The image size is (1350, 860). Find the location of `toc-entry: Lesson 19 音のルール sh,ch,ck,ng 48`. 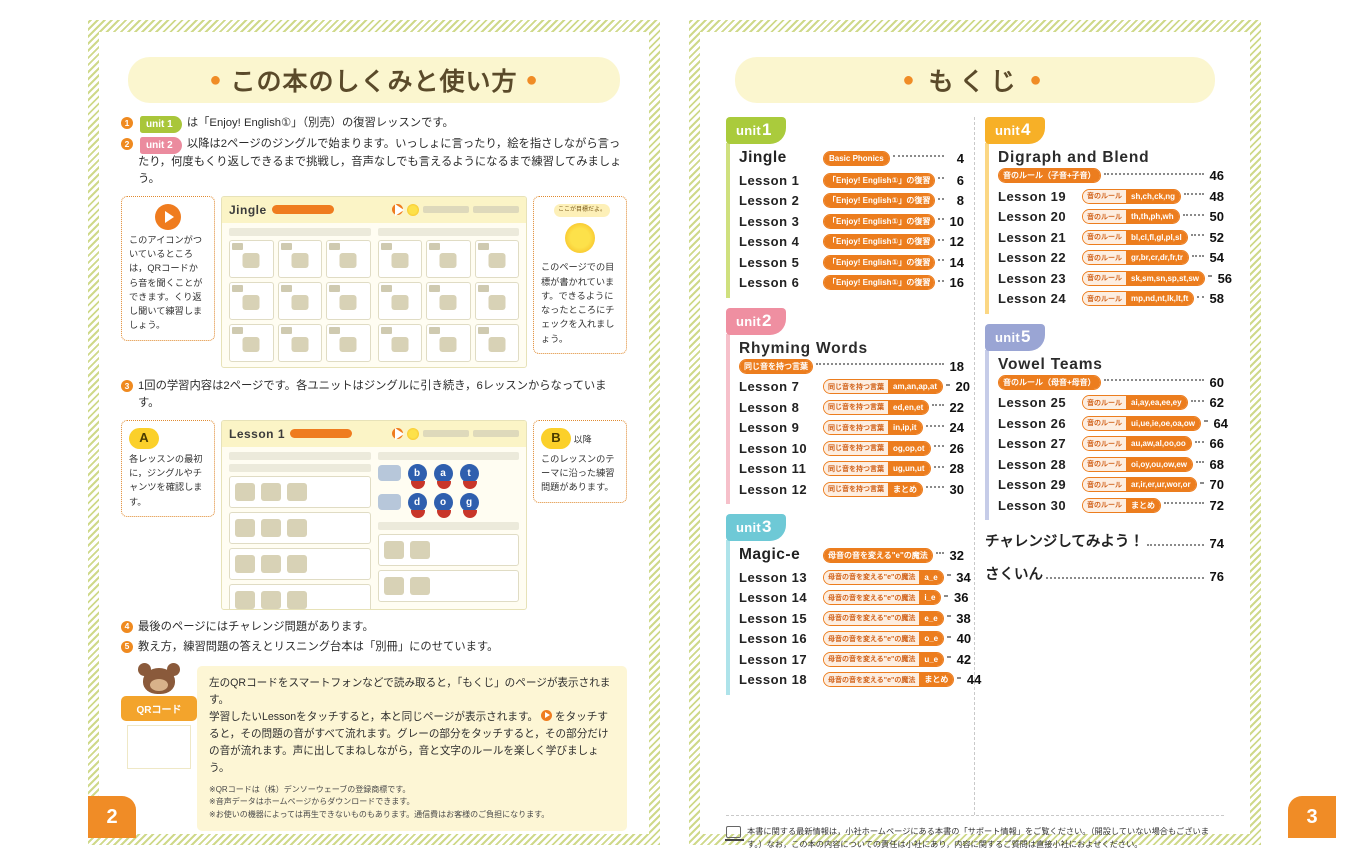

toc-entry: Lesson 19 音のルール sh,ch,ck,ng 48 is located at coordinates (1111, 196).